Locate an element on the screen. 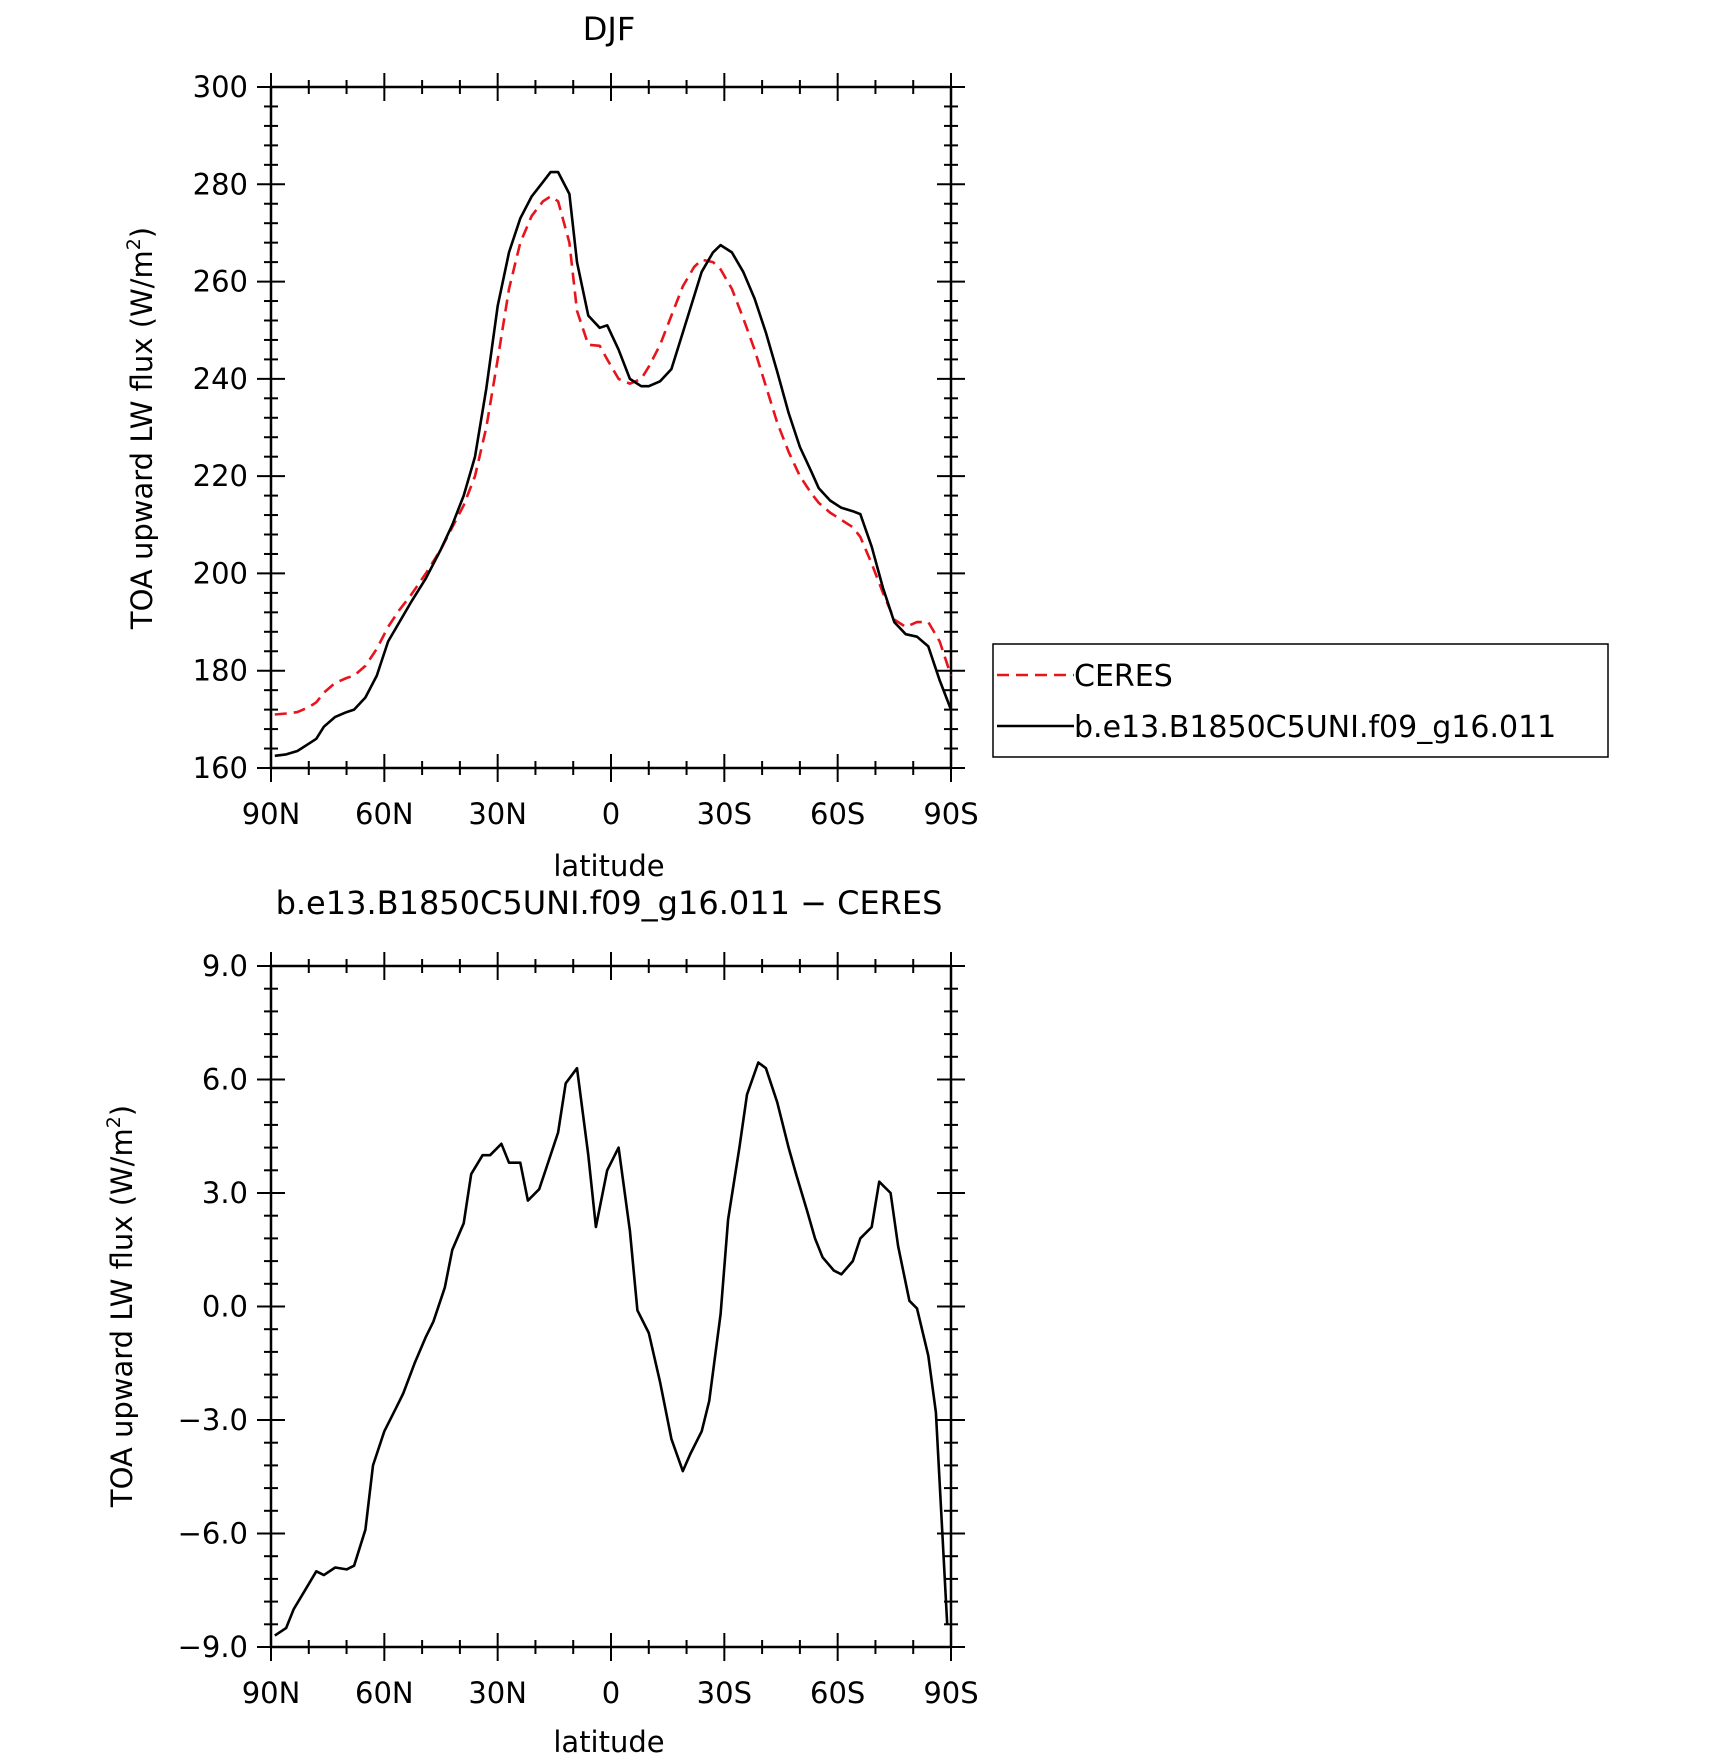 Image resolution: width=1710 pixels, height=1756 pixels. top-x-tick-label: 60N is located at coordinates (384, 814).